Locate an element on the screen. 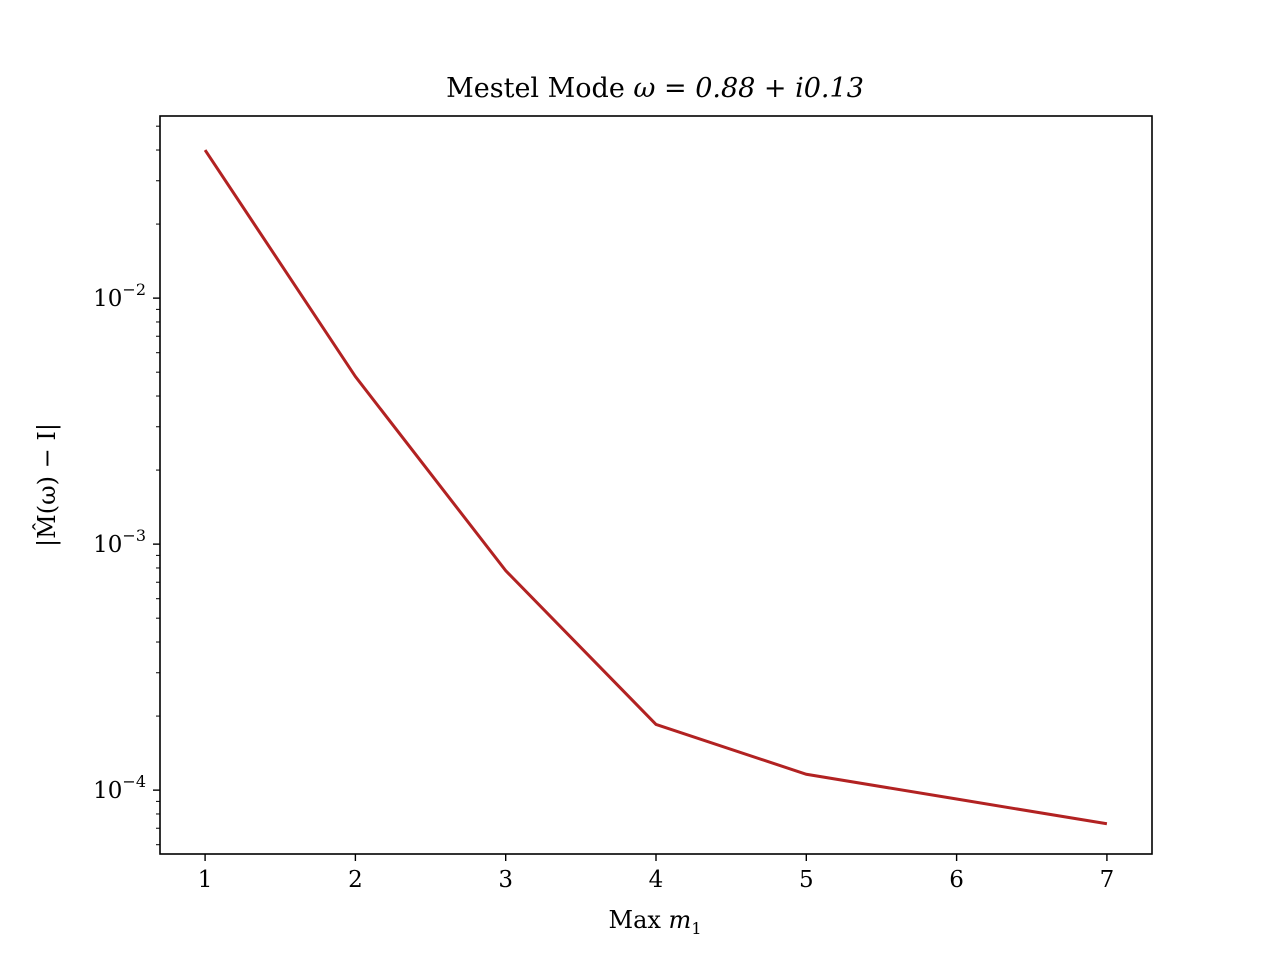  x-tick-label-7: 7 is located at coordinates (1107, 880).